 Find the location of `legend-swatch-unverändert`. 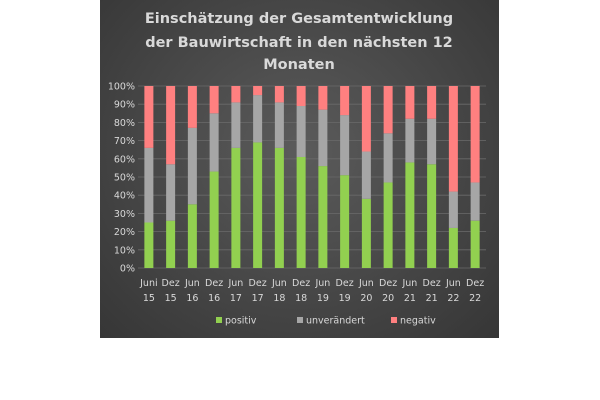

legend-swatch-unverändert is located at coordinates (300, 320).